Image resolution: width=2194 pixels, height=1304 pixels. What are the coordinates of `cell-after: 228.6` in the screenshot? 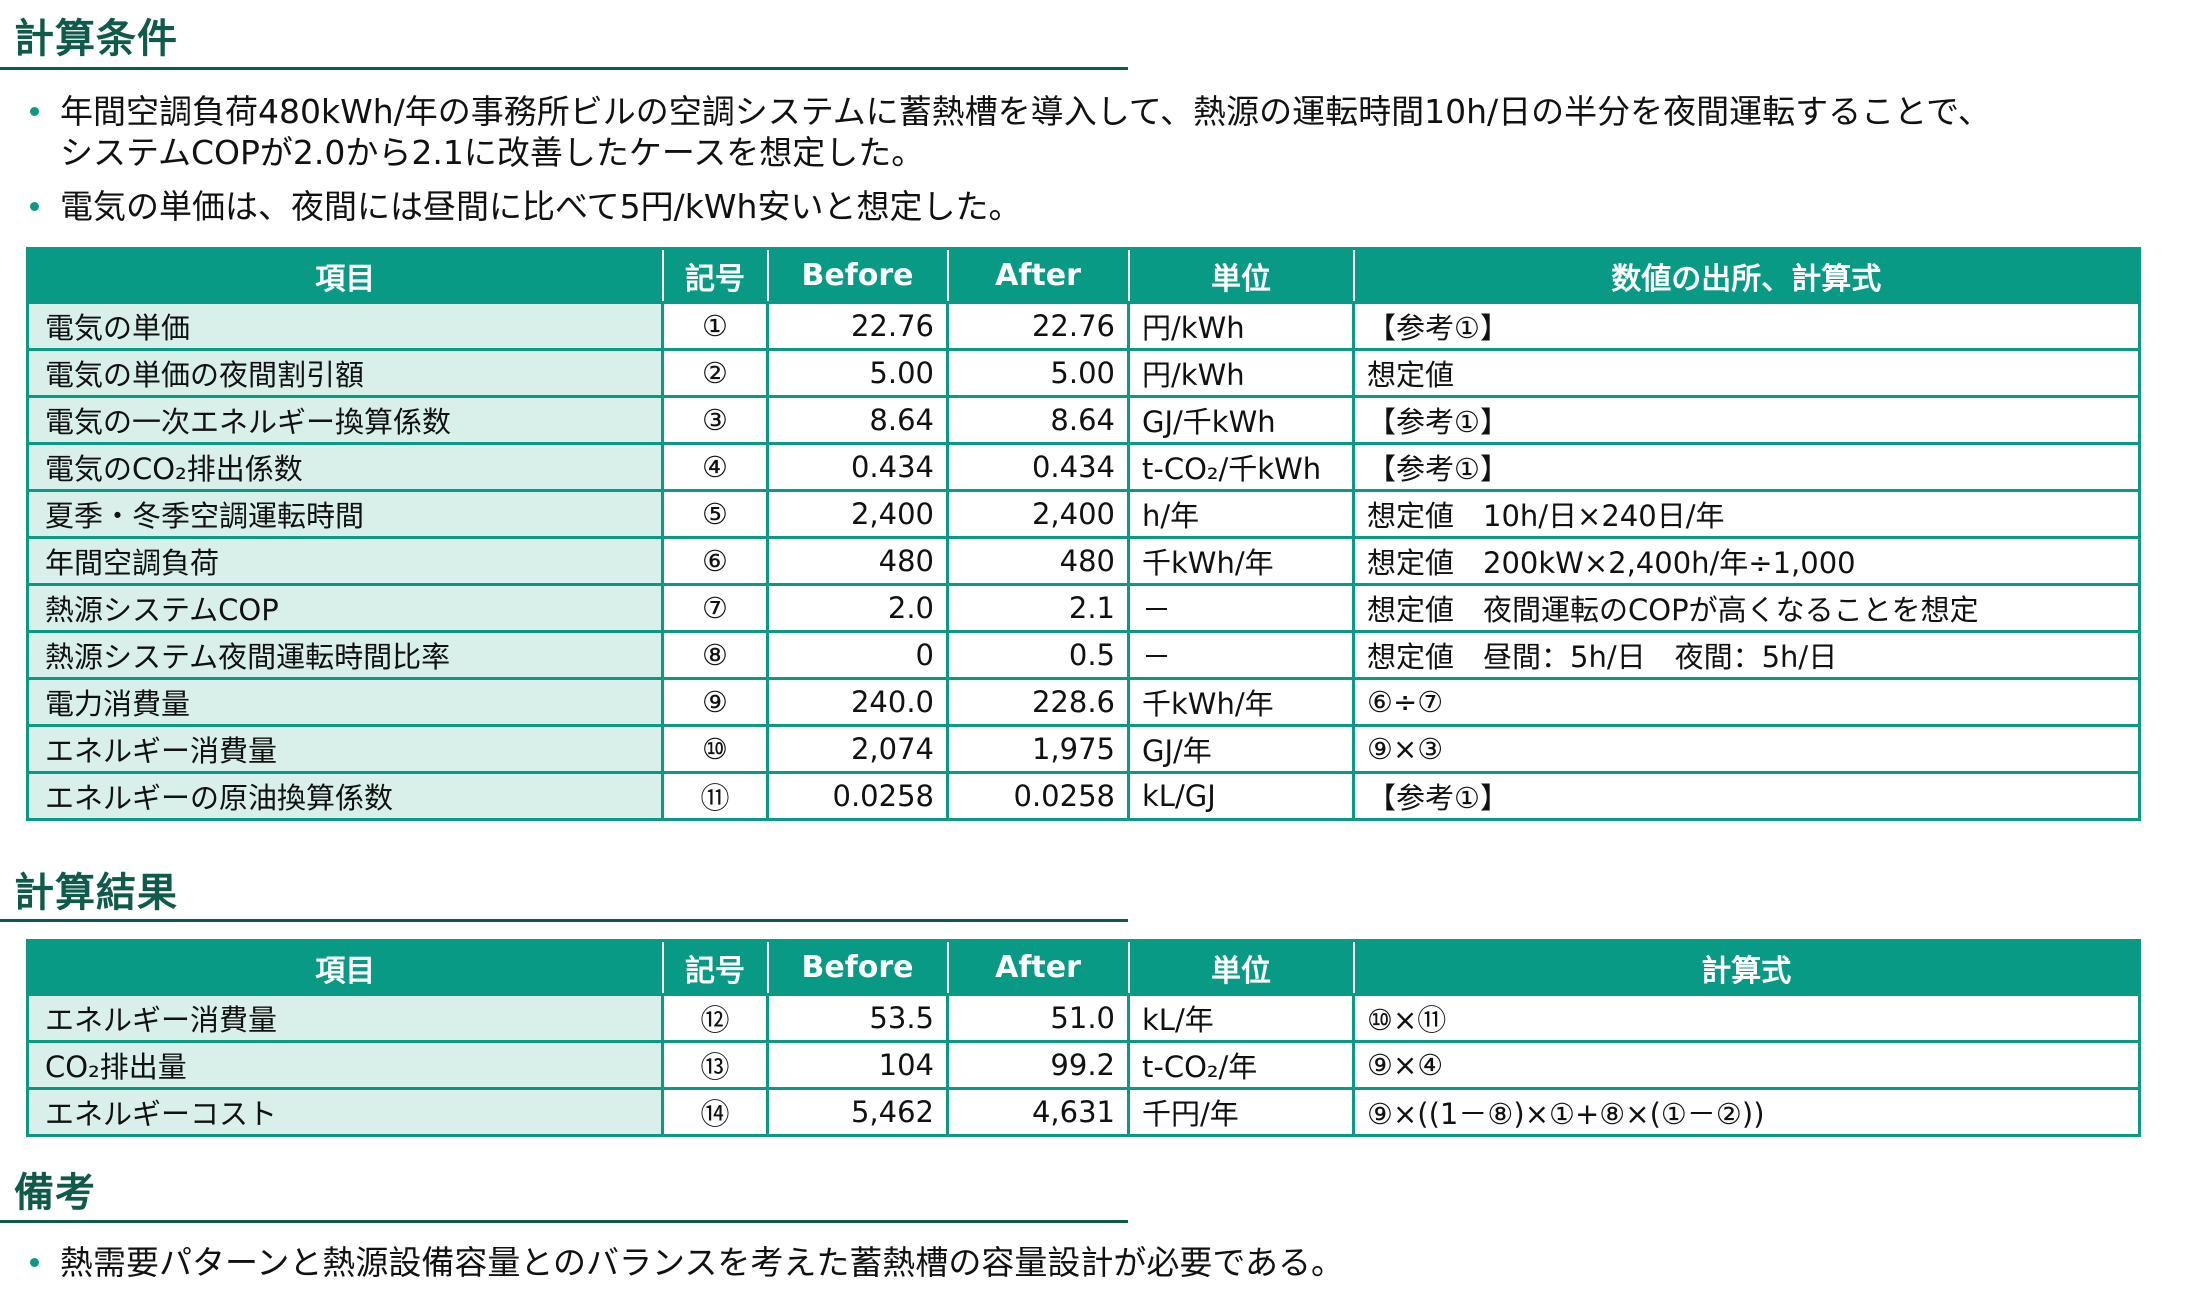 It's located at (1038, 702).